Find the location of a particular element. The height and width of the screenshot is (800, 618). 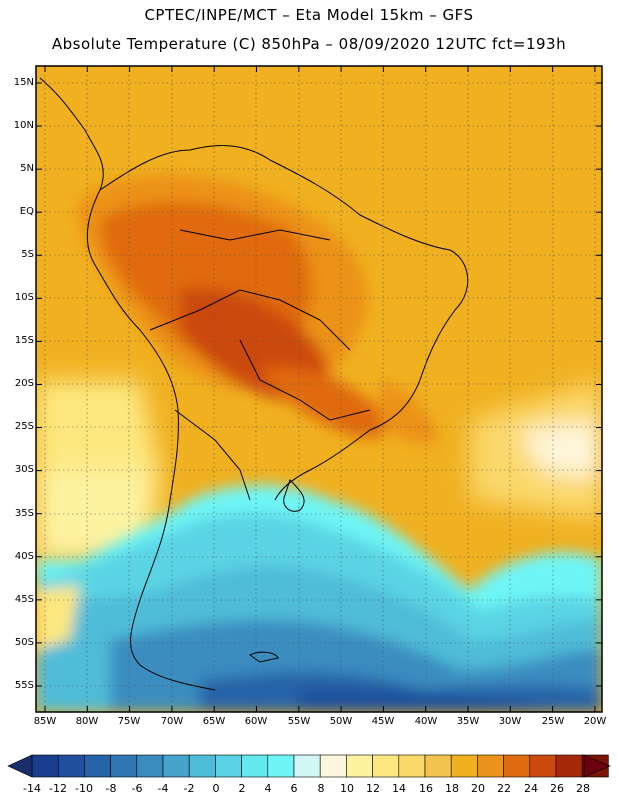

colorbar-label: 0 is located at coordinates (216, 788).